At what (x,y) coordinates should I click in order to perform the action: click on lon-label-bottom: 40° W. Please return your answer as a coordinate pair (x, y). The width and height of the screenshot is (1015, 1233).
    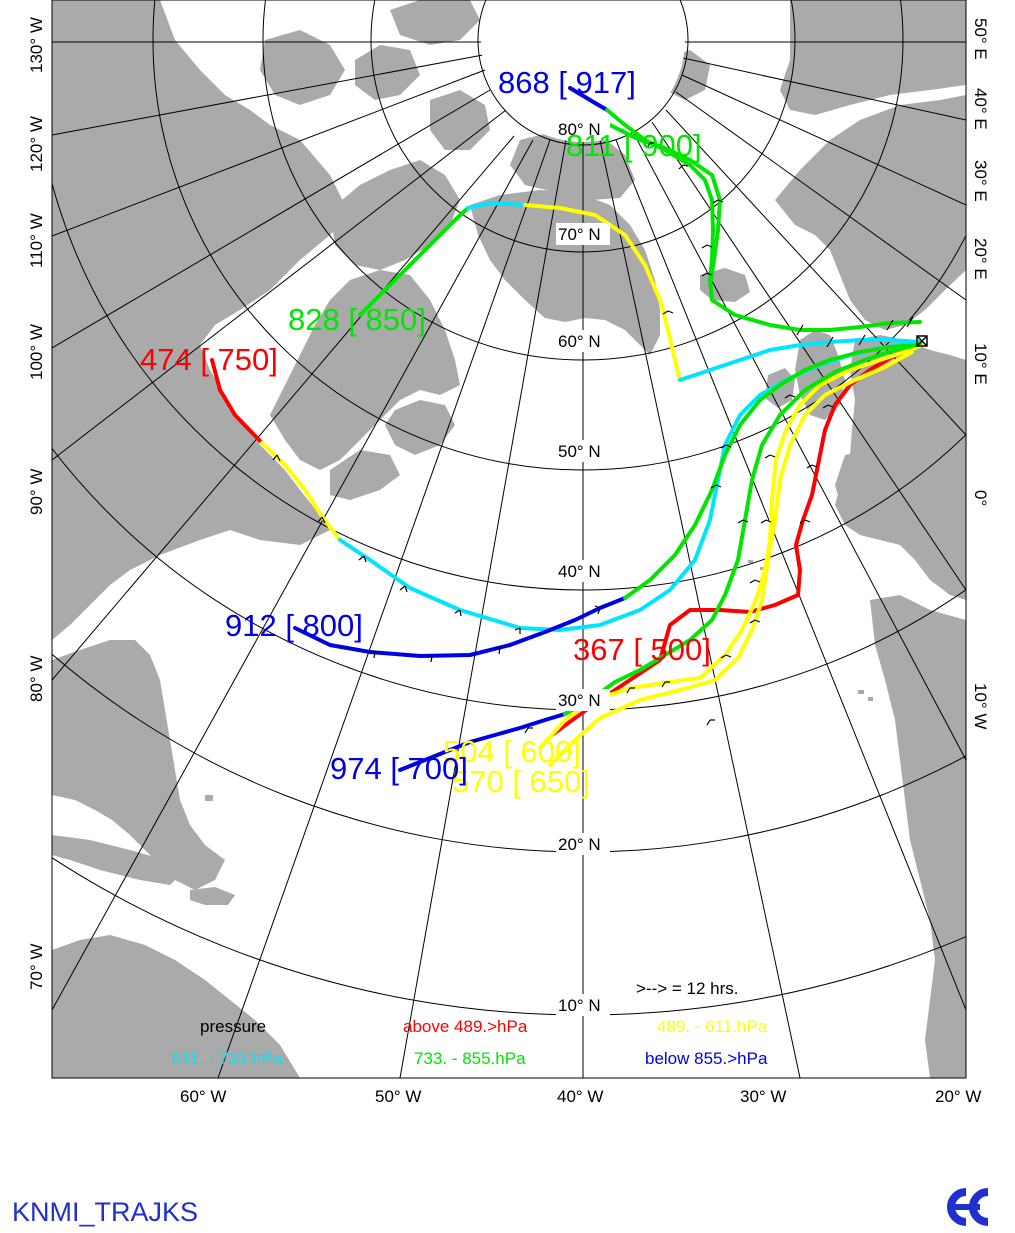
    Looking at the image, I should click on (580, 1096).